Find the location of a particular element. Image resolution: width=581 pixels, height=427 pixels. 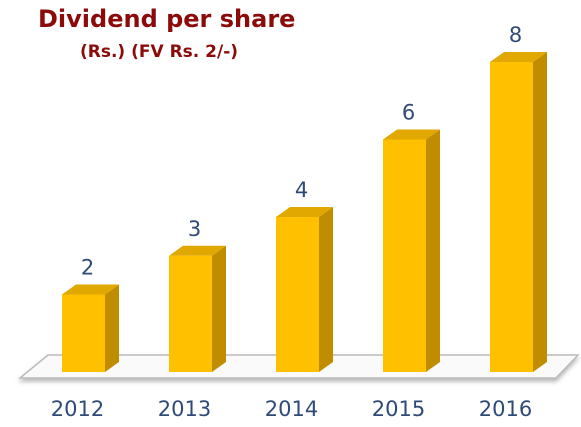

x-tick-label: 2013 is located at coordinates (184, 409).